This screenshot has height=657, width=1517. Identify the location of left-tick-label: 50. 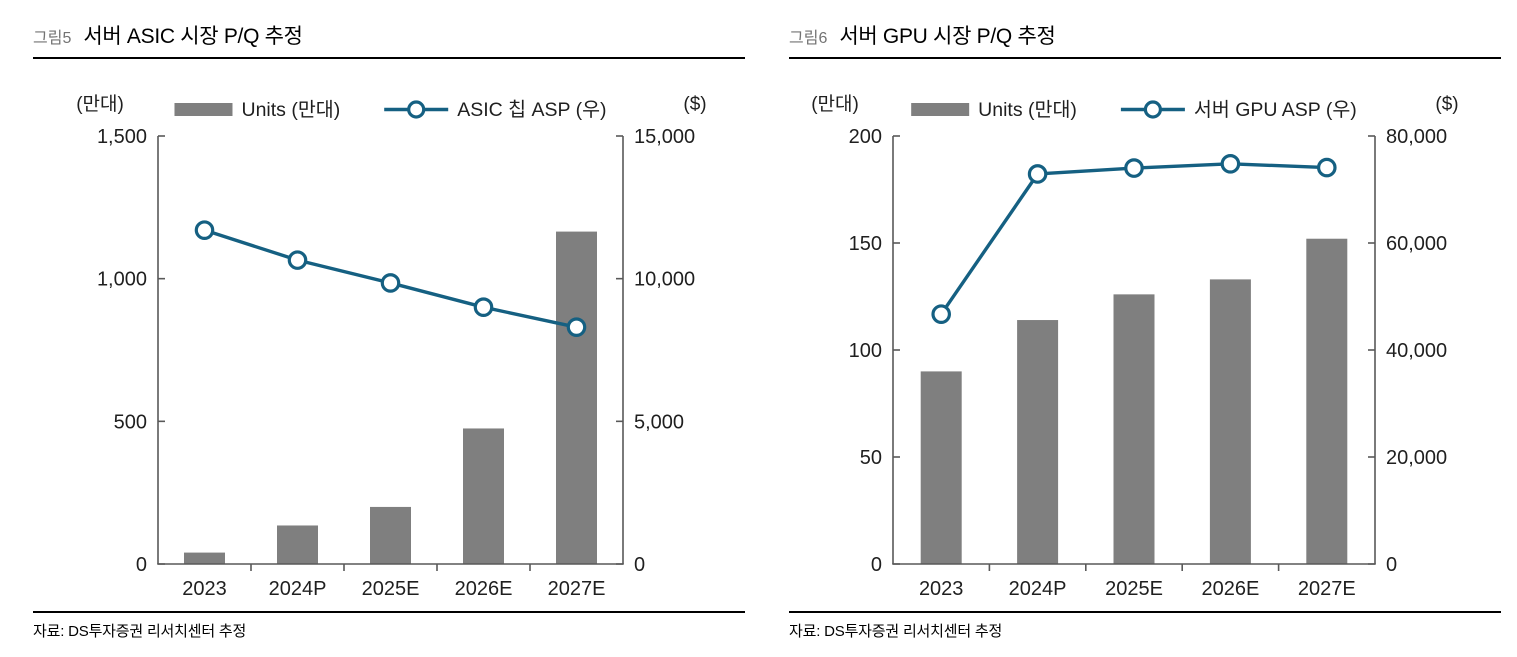
(871, 458).